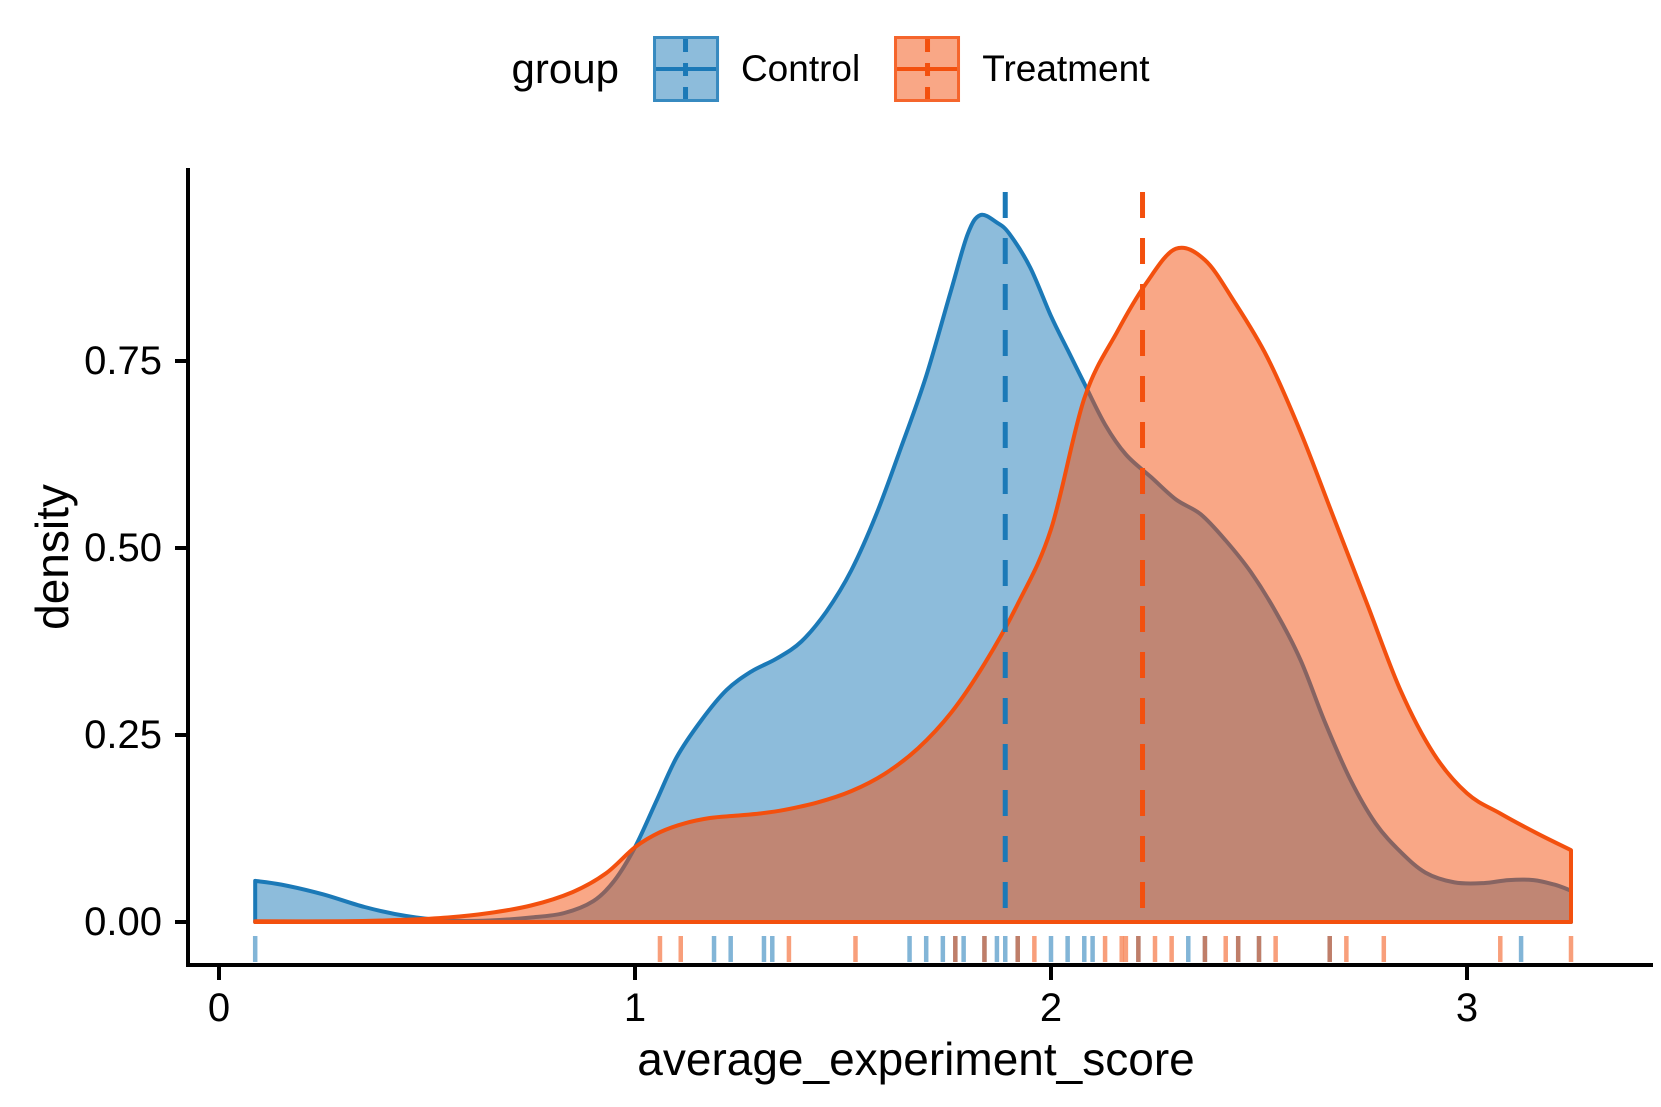 The height and width of the screenshot is (1107, 1661). Describe the element at coordinates (123, 922) in the screenshot. I see `y-tick-label: 0.00` at that location.